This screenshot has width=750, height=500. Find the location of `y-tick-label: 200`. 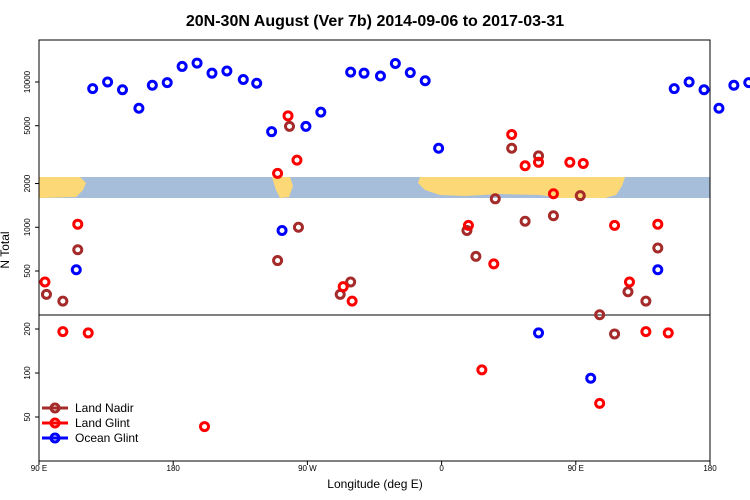

y-tick-label: 200 is located at coordinates (27, 329).